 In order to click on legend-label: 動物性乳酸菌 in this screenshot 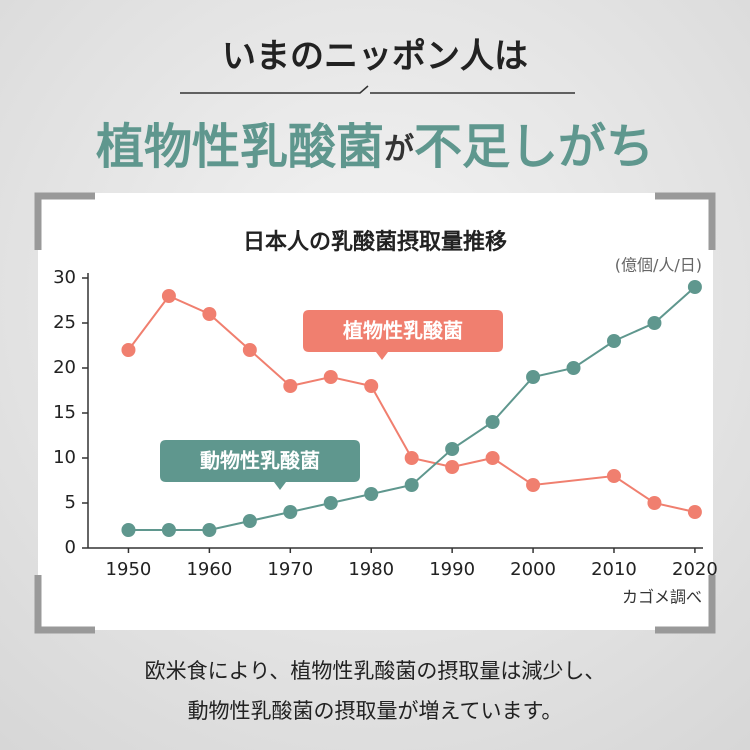, I will do `click(260, 461)`.